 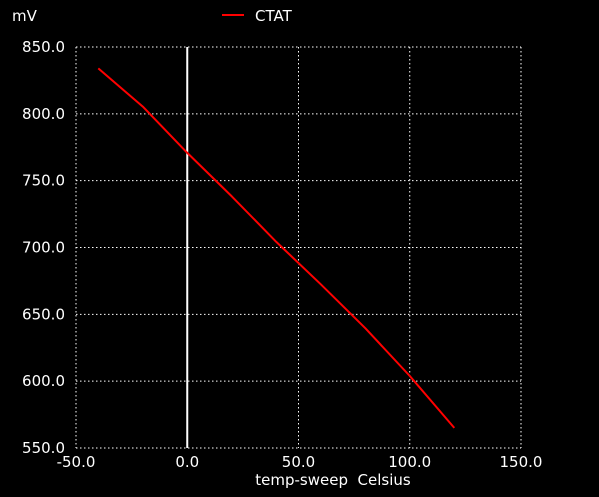 I want to click on x-tick-label-2: 50.0, so click(x=298, y=462).